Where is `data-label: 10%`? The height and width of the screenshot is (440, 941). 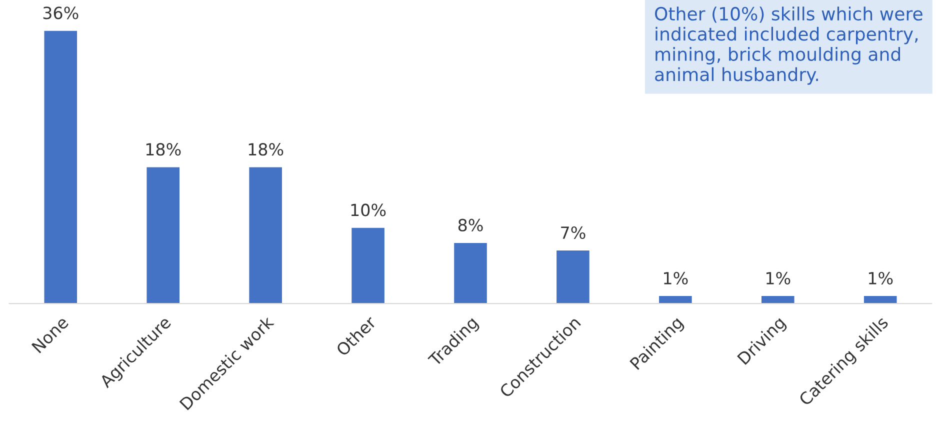 data-label: 10% is located at coordinates (368, 210).